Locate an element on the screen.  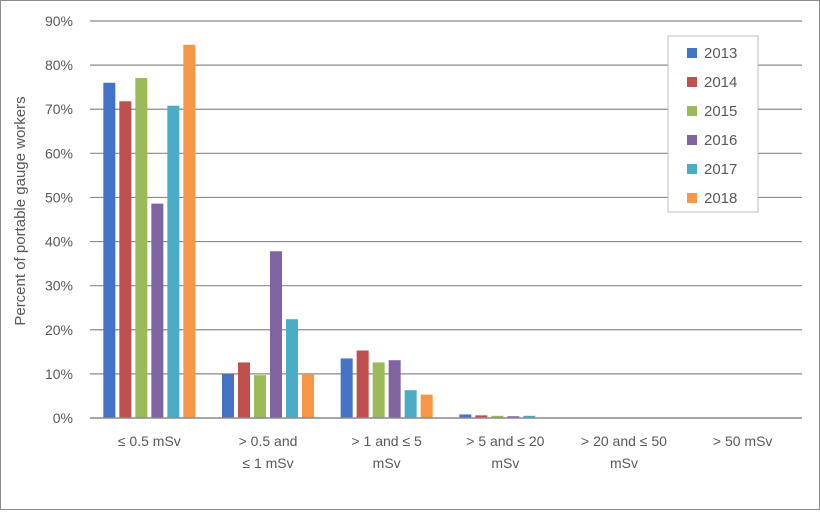
y-tick-label: 40% is located at coordinates (59, 242).